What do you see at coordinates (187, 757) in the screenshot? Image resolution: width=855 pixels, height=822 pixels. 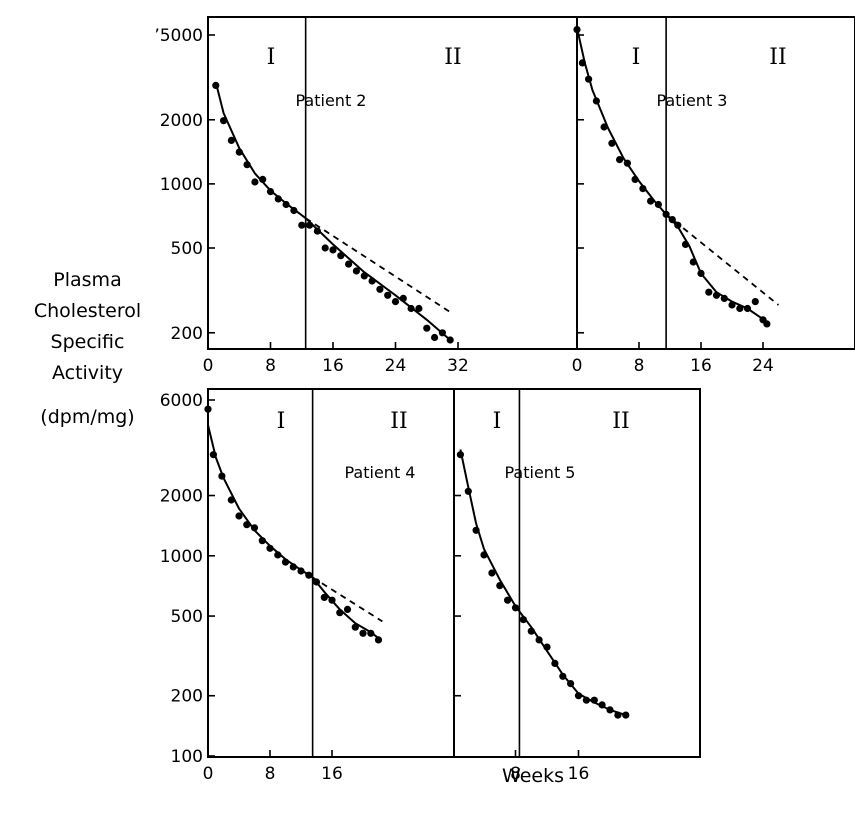 I see `patient-4-y-tick-label: 100` at bounding box center [187, 757].